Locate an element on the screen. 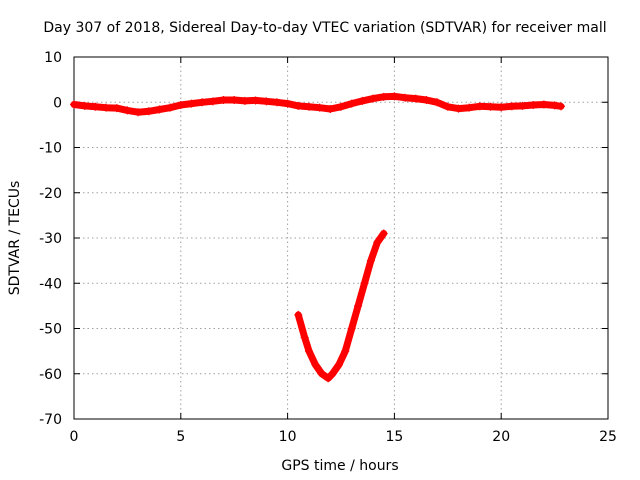 This screenshot has width=640, height=480. y-tick-label--60: -60 is located at coordinates (50, 375).